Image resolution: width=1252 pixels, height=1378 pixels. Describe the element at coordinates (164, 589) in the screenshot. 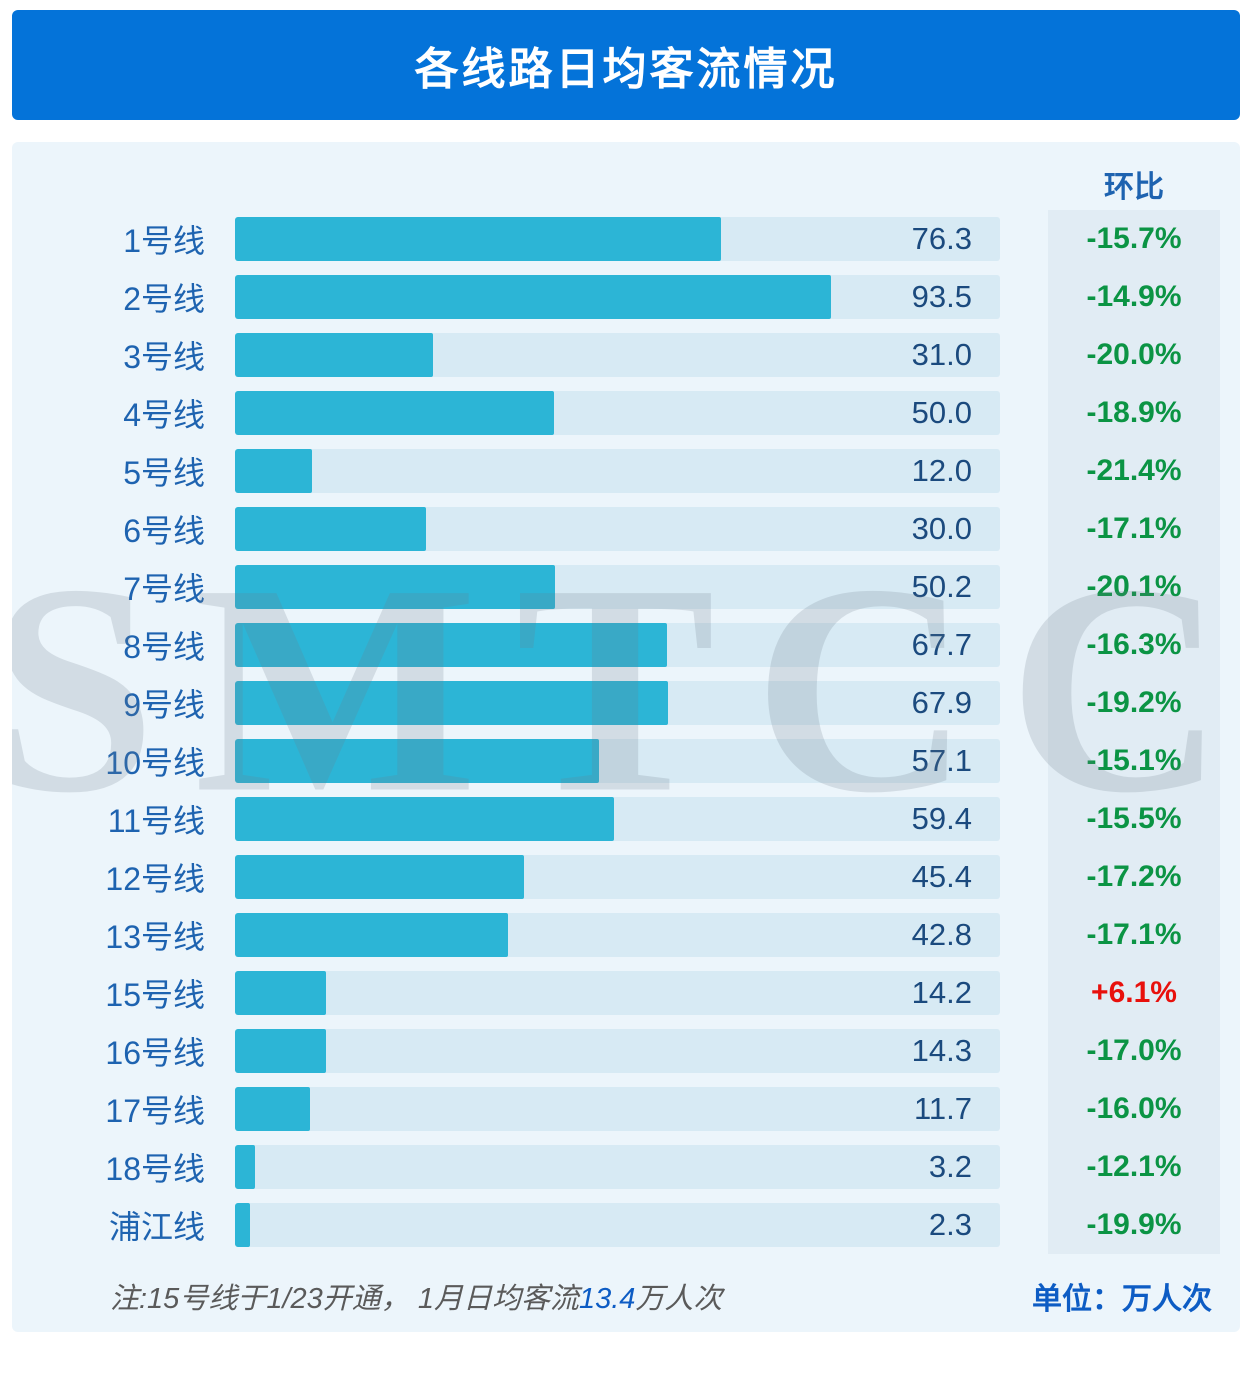

I see `line-label: 7号线` at that location.